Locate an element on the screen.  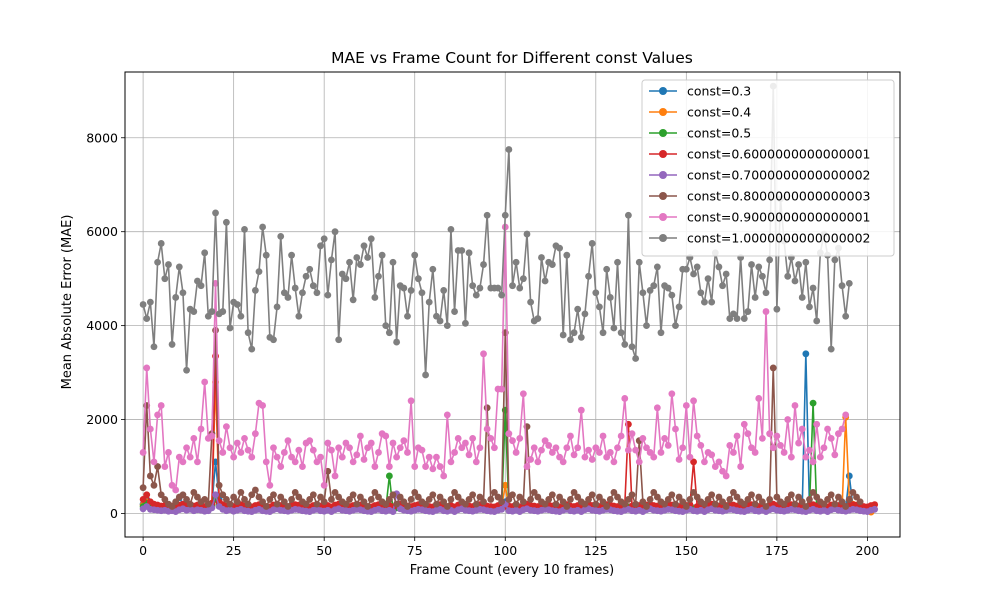
y-tick-label: 0 is located at coordinates (114, 513).